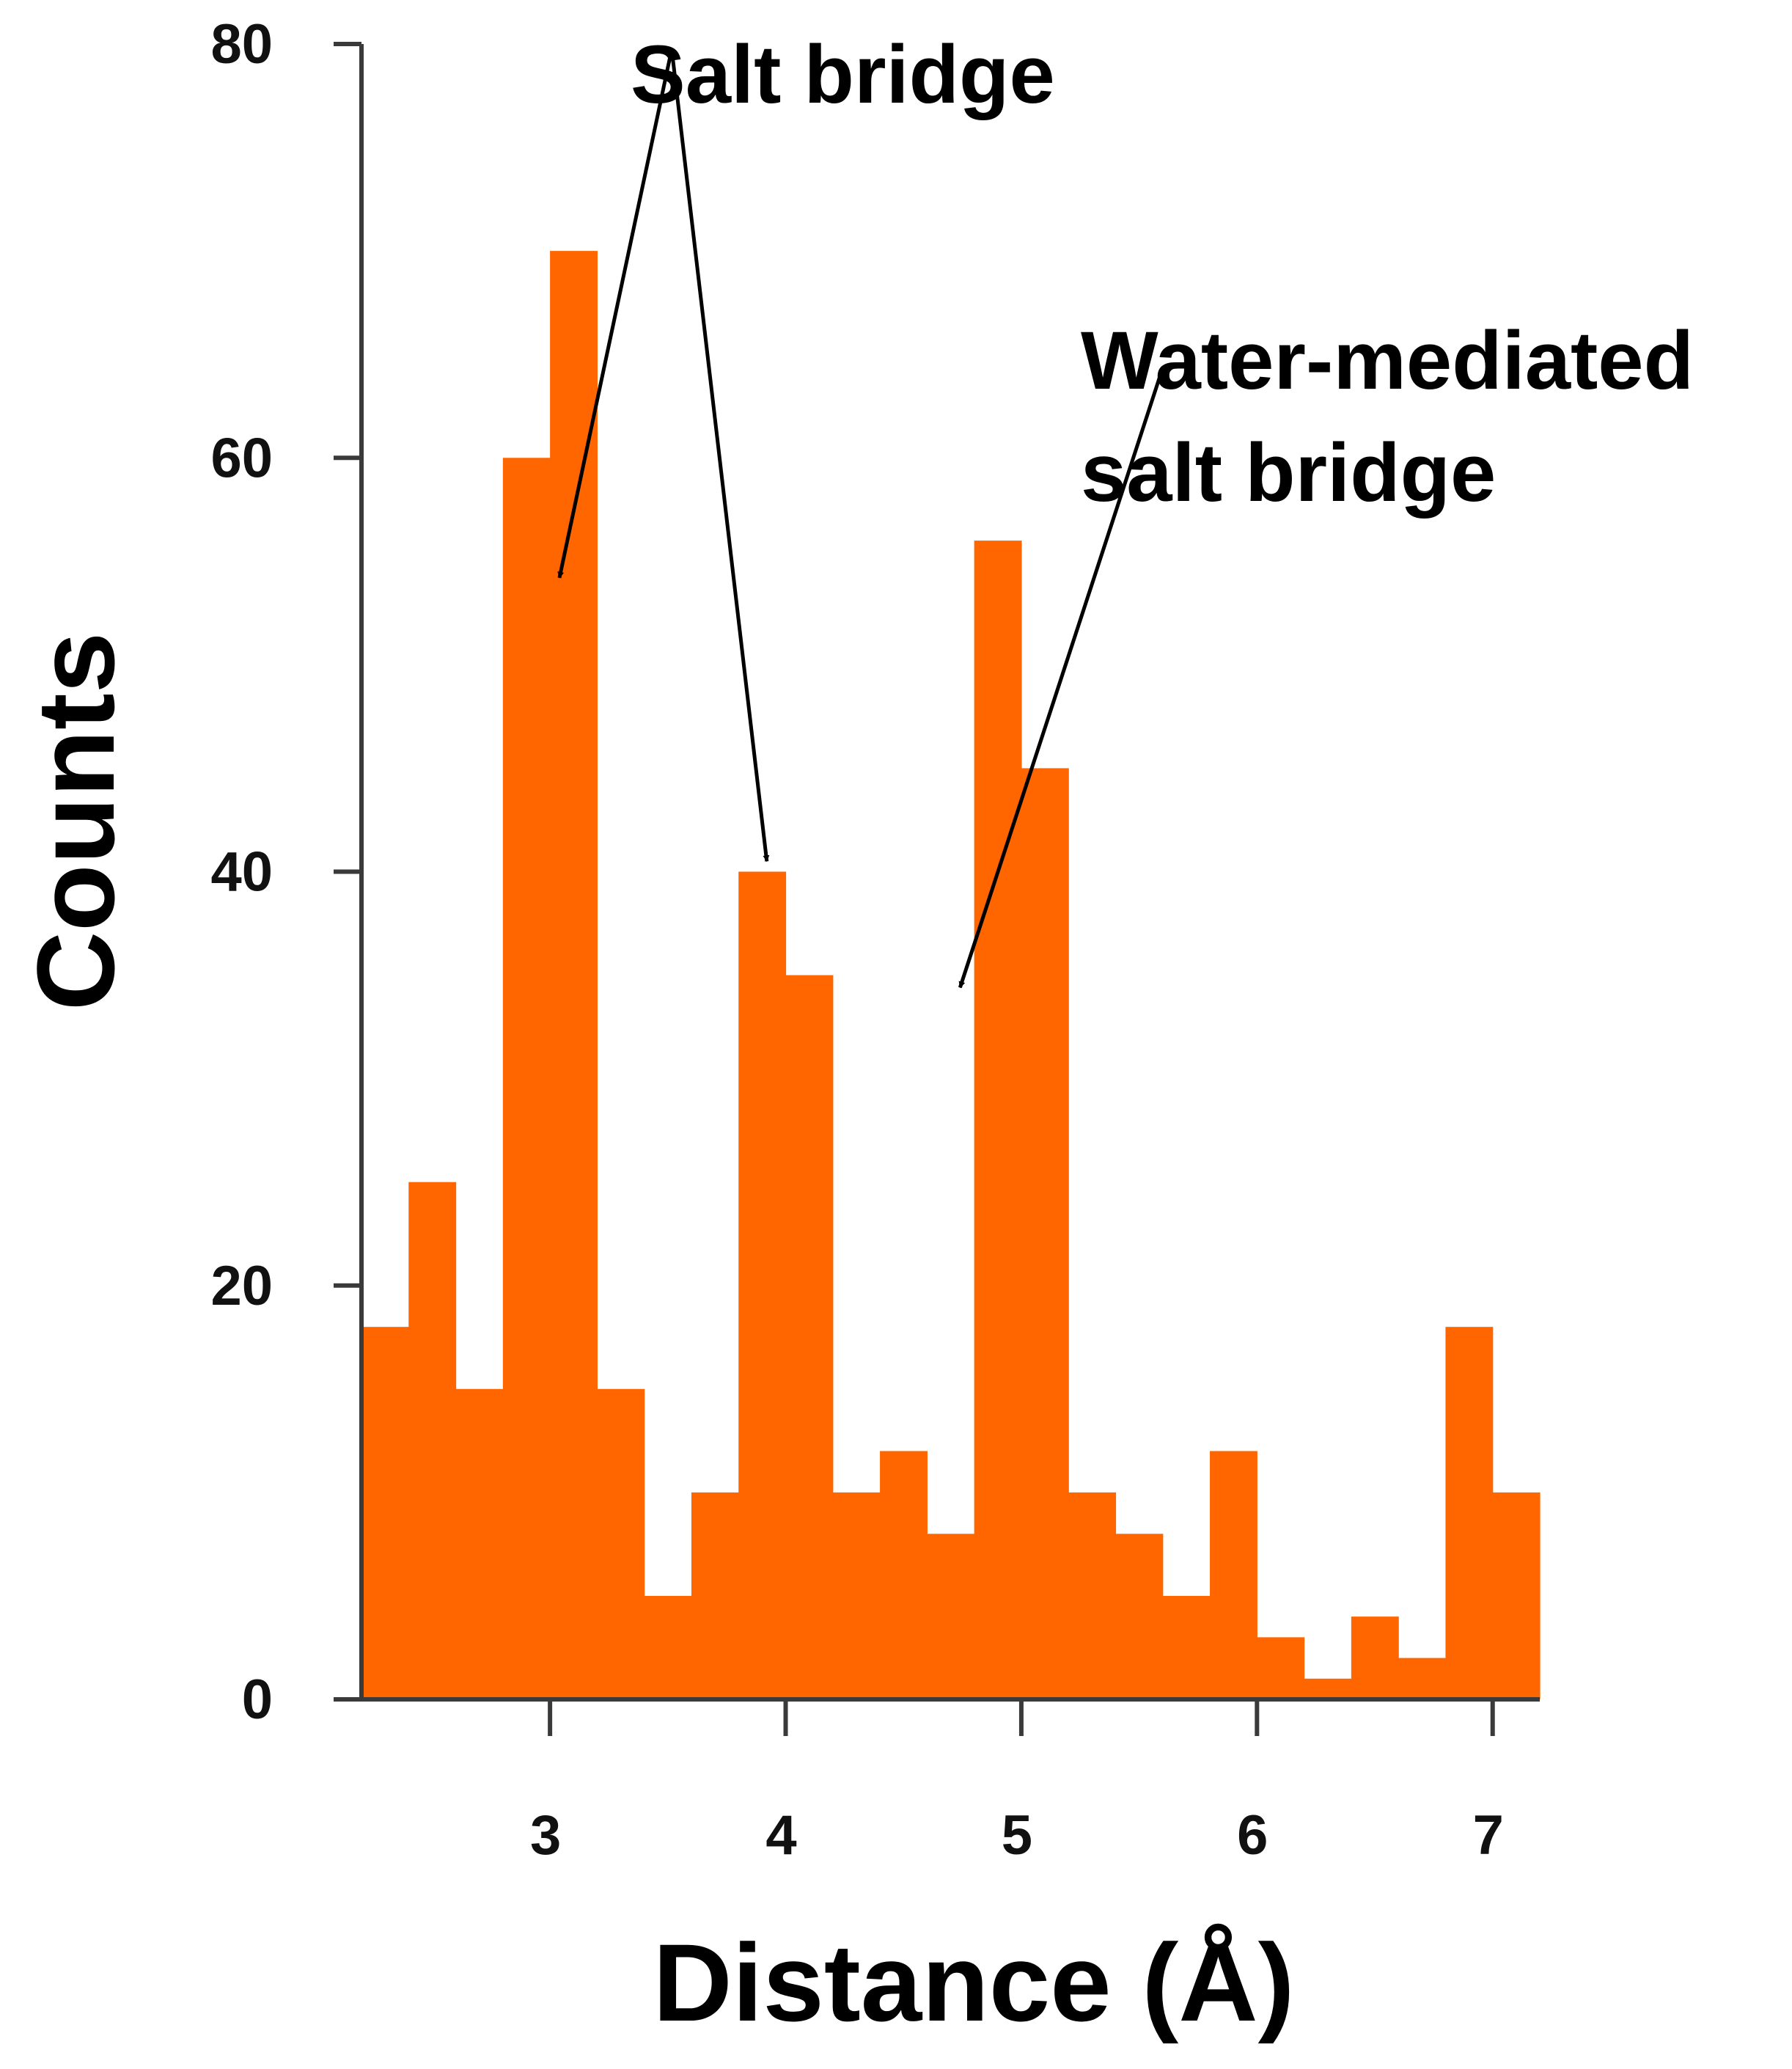 This screenshot has height=2069, width=1792. Describe the element at coordinates (1488, 1835) in the screenshot. I see `x-tick-label: 7` at that location.